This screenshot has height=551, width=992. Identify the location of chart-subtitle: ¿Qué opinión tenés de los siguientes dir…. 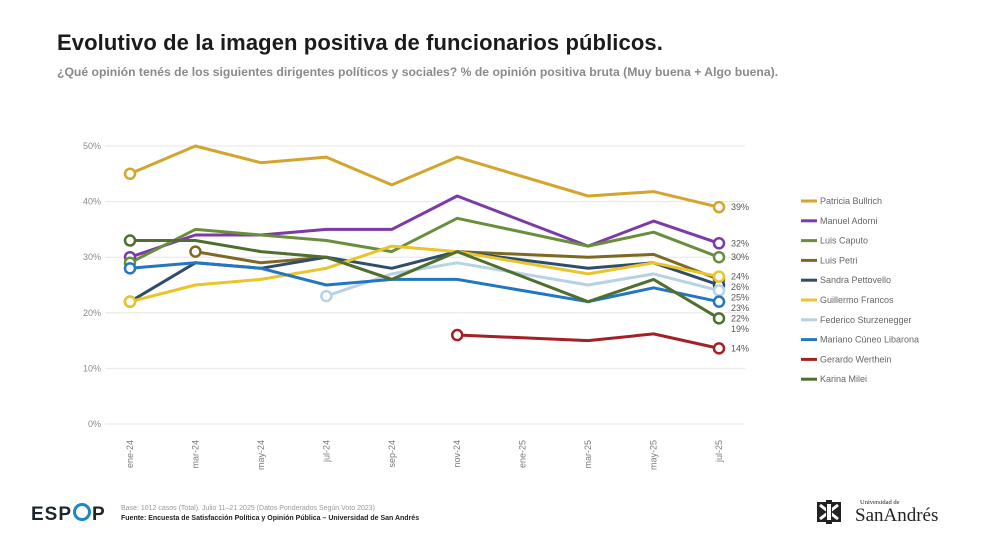
(418, 72).